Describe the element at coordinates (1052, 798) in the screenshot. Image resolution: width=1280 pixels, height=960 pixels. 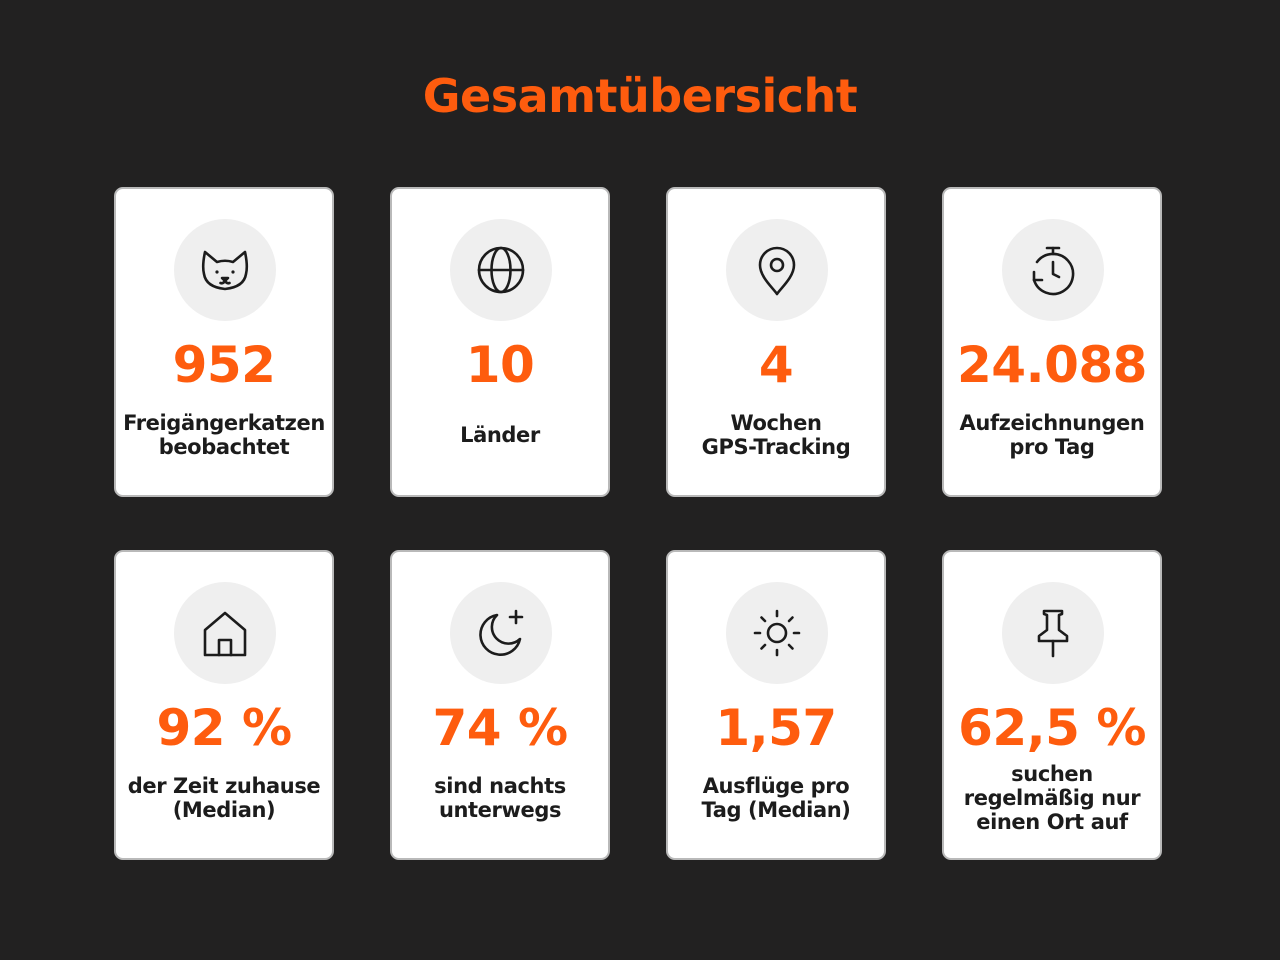
I see `stat-label: suchen regelmäßig nur einen Ort auf` at that location.